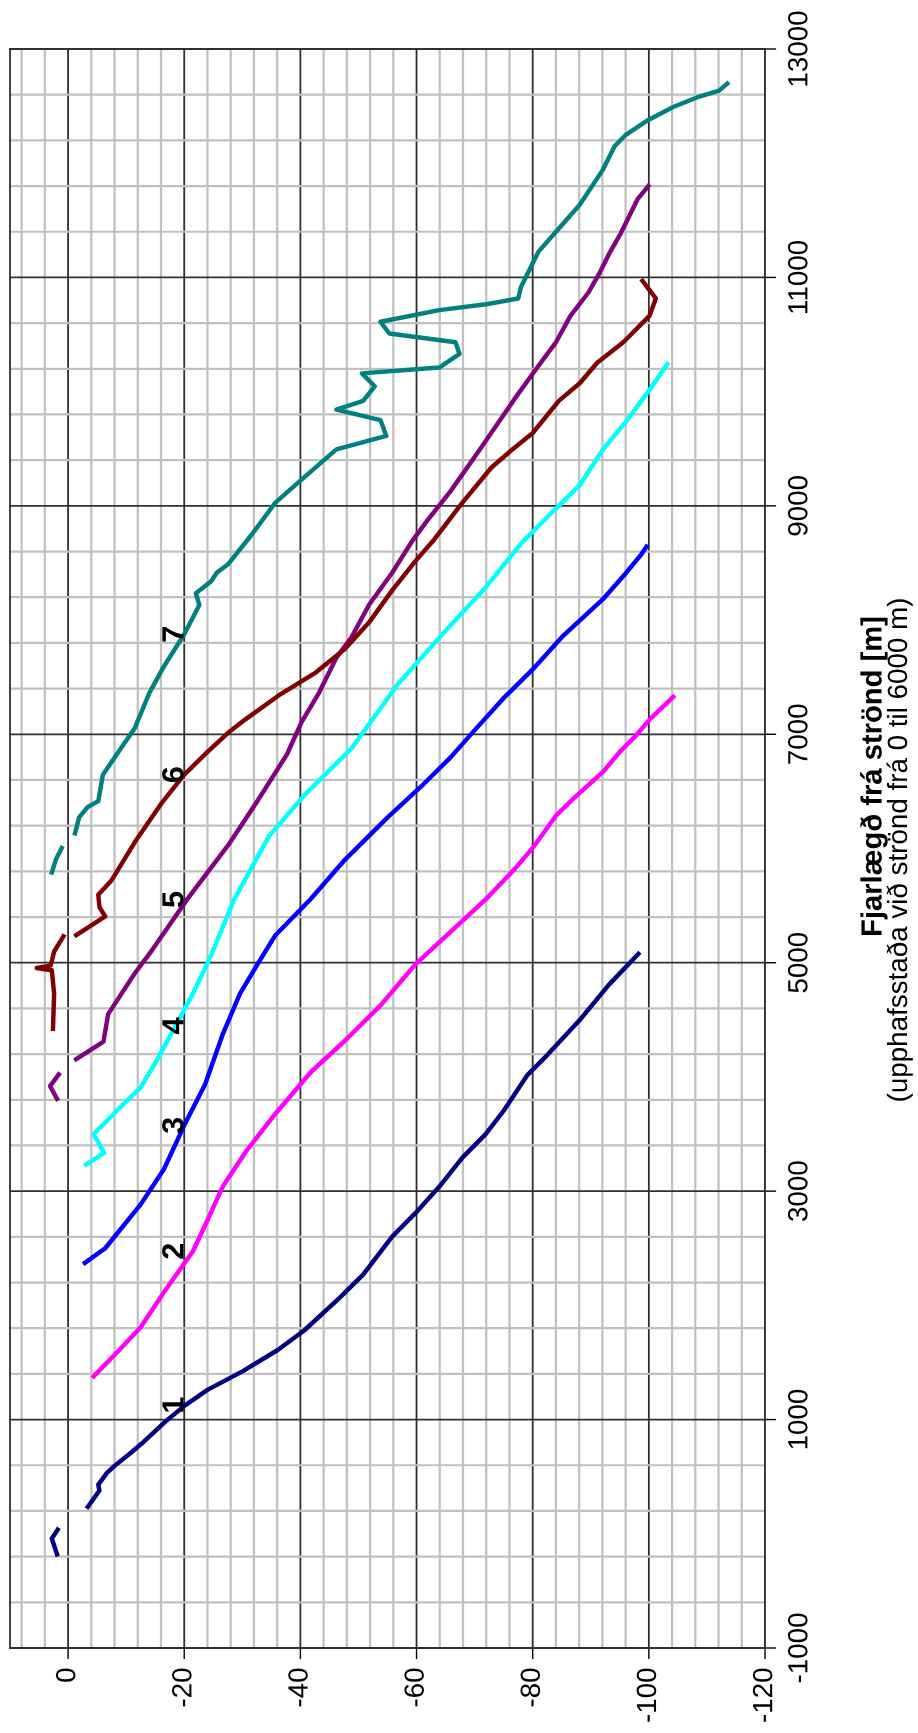  Describe the element at coordinates (797, 1648) in the screenshot. I see `y-tick-label: -1000` at that location.